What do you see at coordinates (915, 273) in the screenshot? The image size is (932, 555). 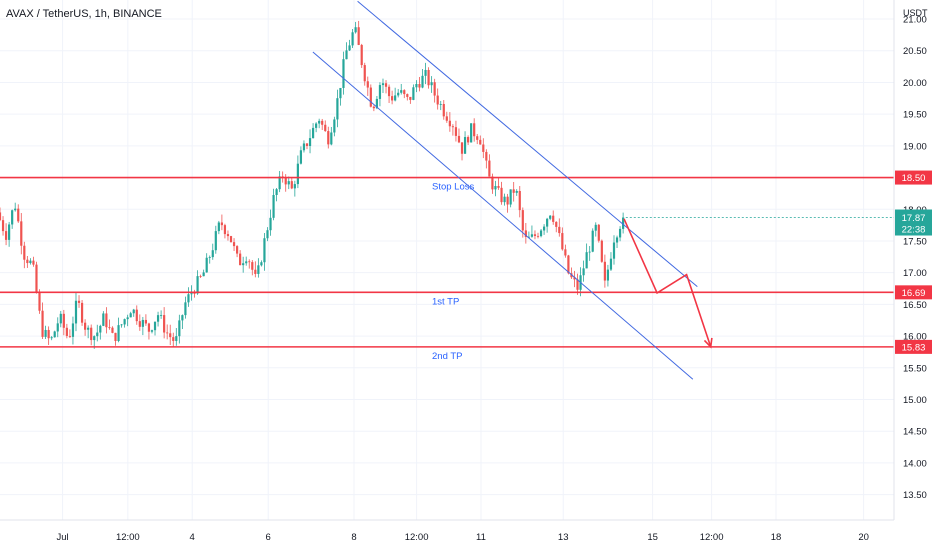 I see `price-tick-label: 17.00` at bounding box center [915, 273].